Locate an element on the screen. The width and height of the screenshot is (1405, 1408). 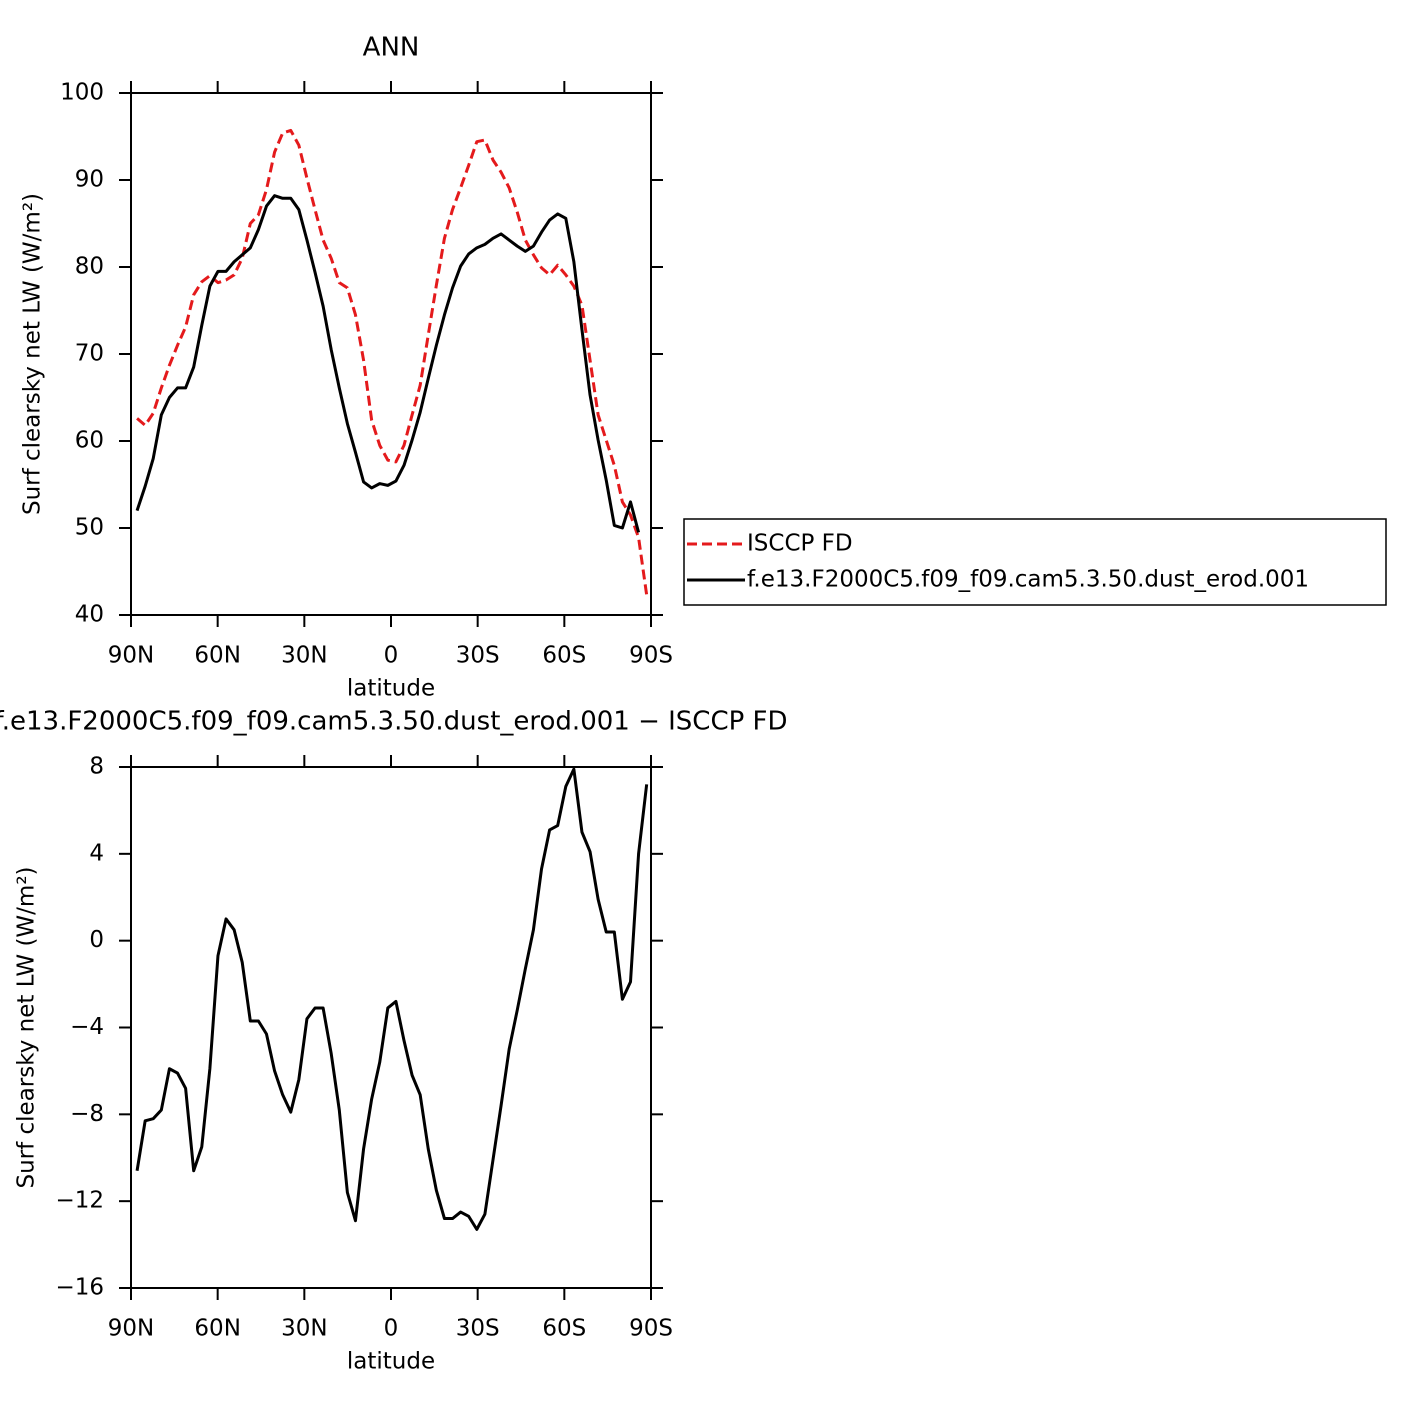
chart-title: ANN is located at coordinates (391, 48).